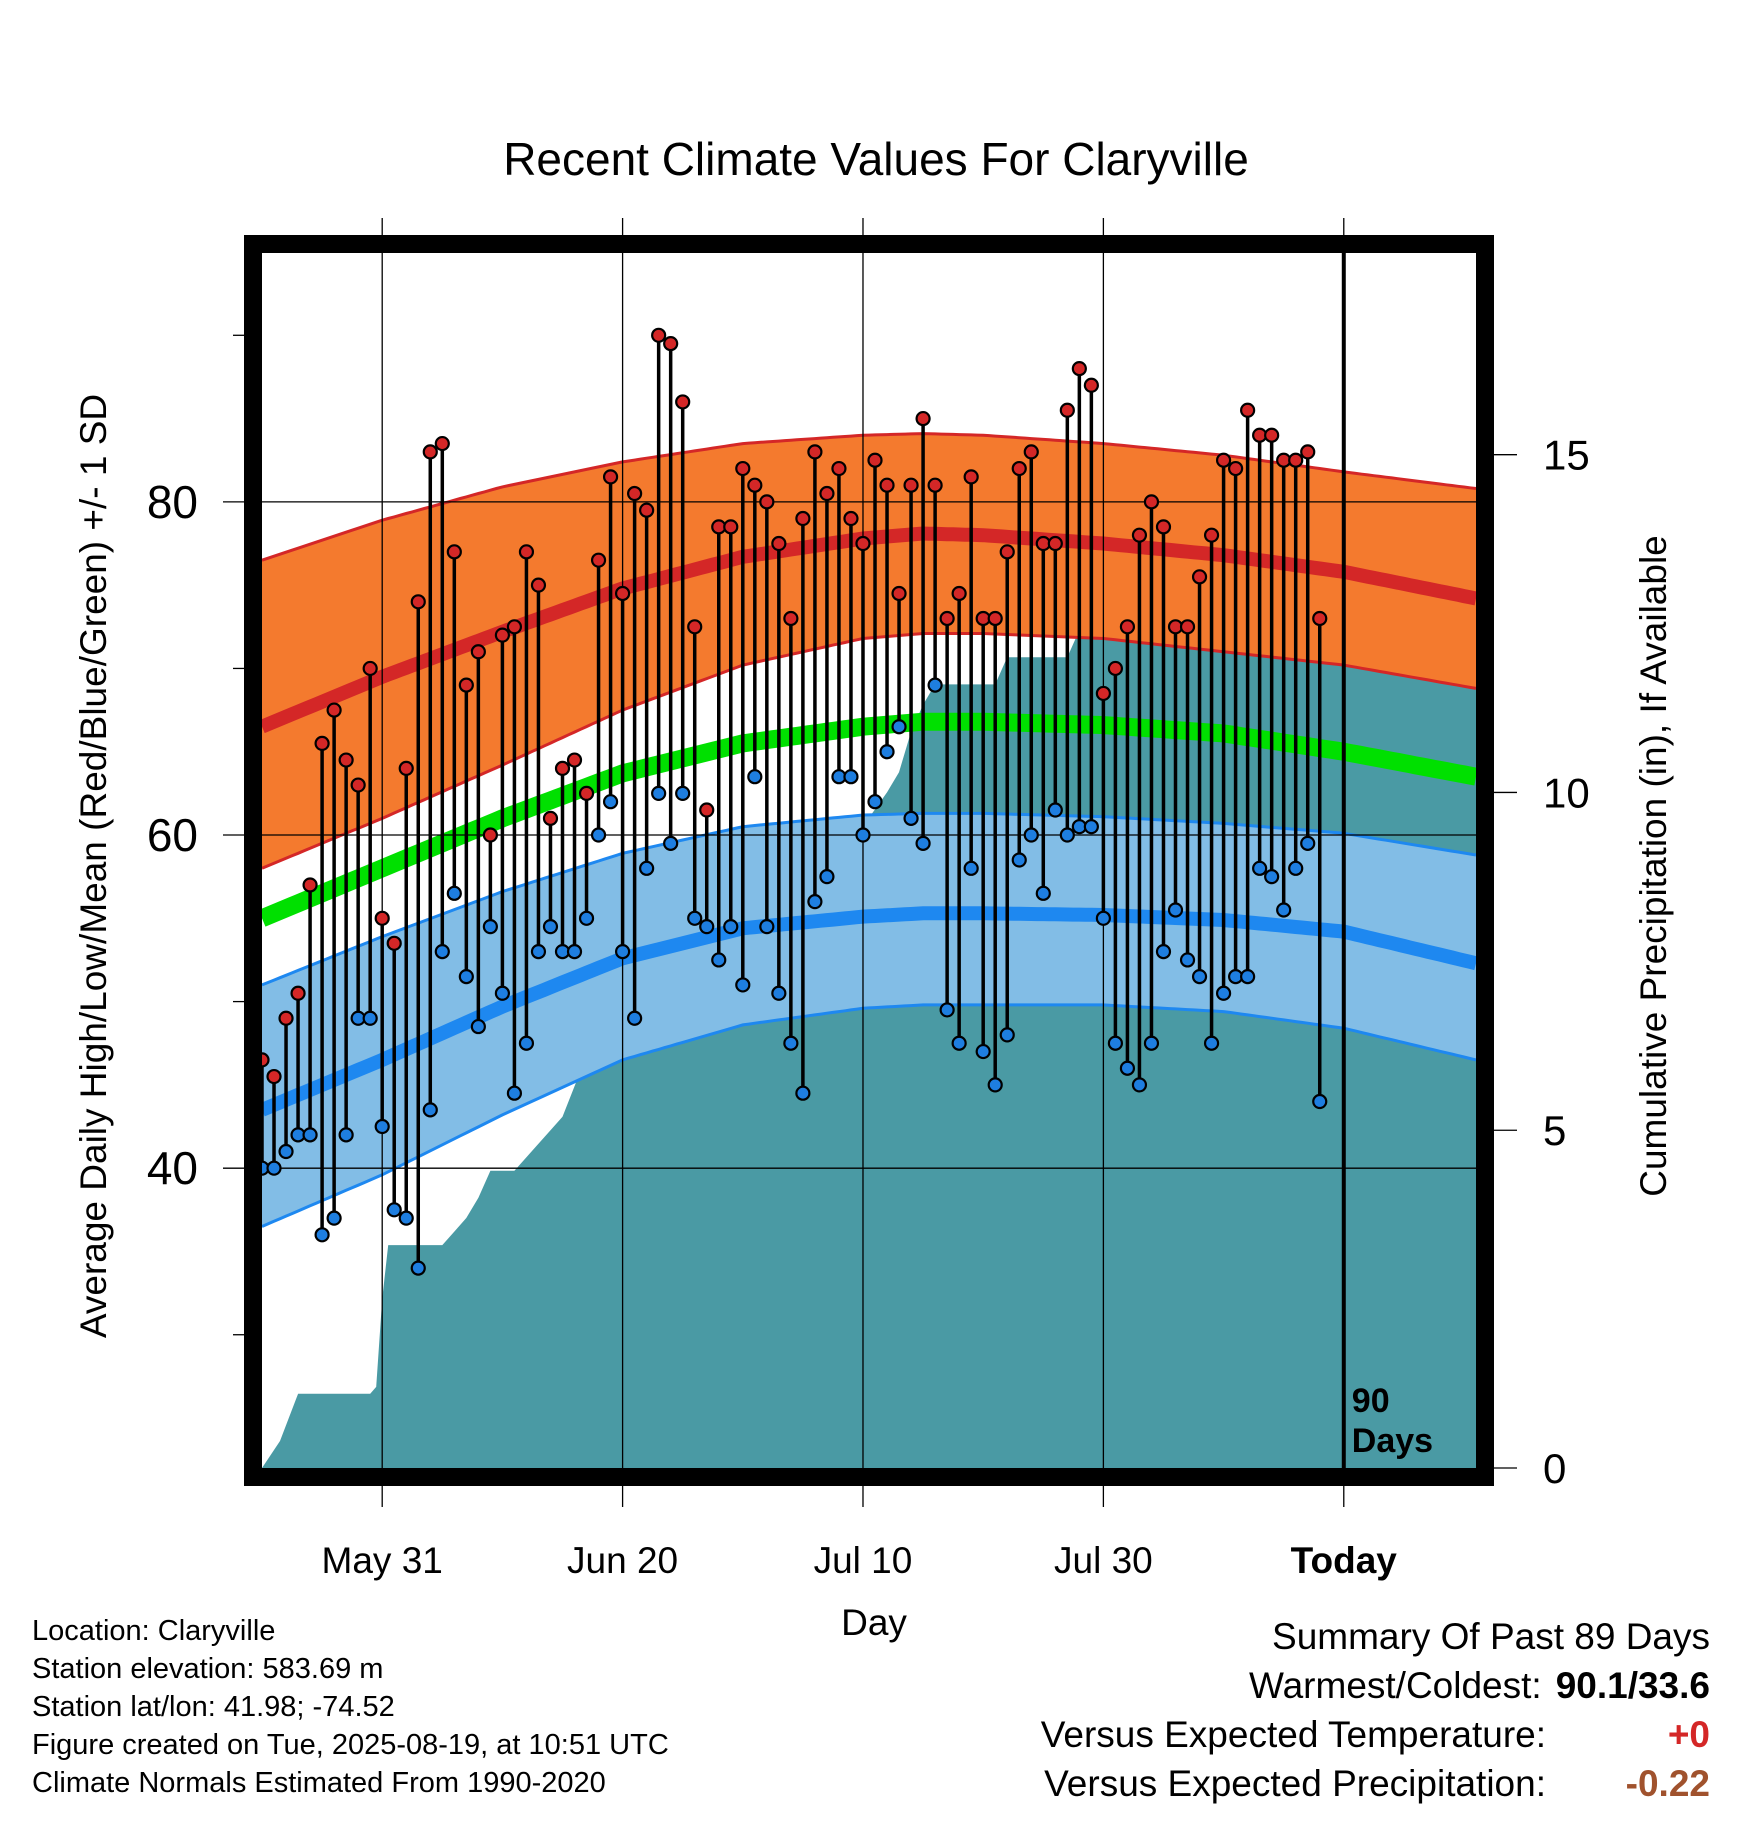 This screenshot has height=1828, width=1748. I want to click on x-axis-label: Day, so click(874, 1622).